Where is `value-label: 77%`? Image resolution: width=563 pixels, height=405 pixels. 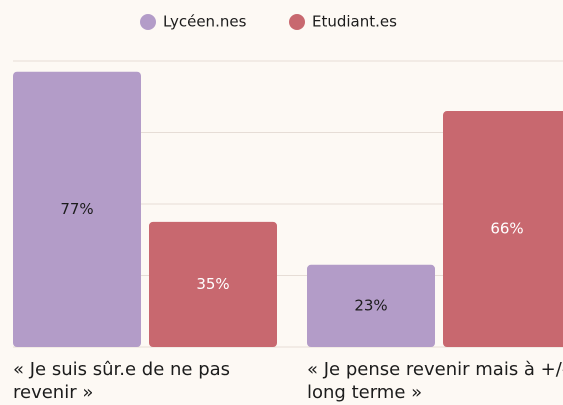 value-label: 77% is located at coordinates (76, 209).